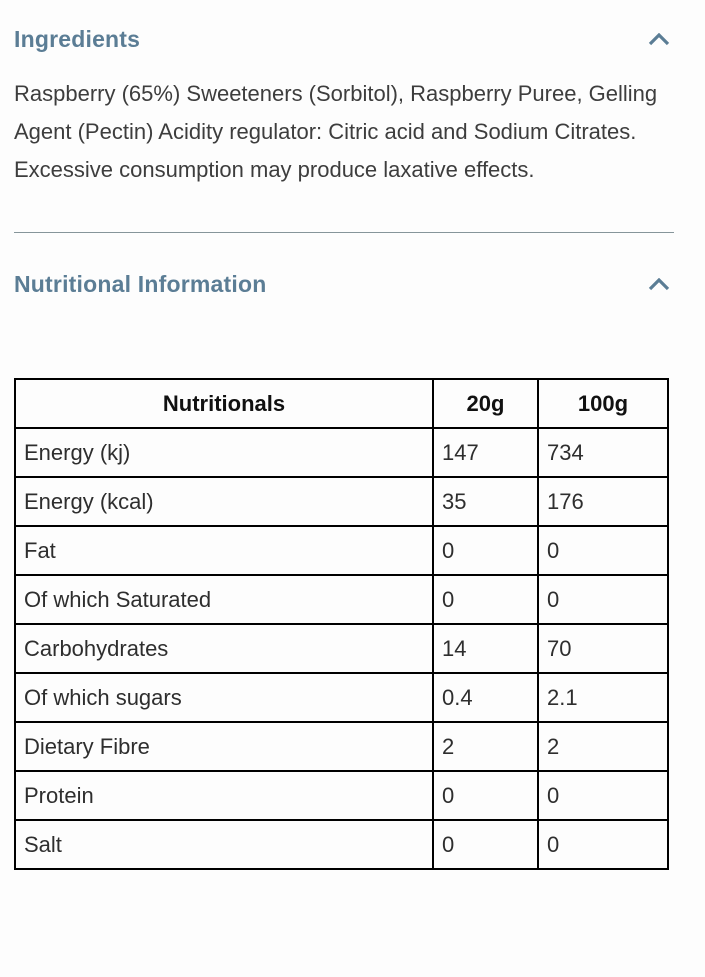 This screenshot has height=977, width=705. I want to click on value-100g: 2, so click(603, 746).